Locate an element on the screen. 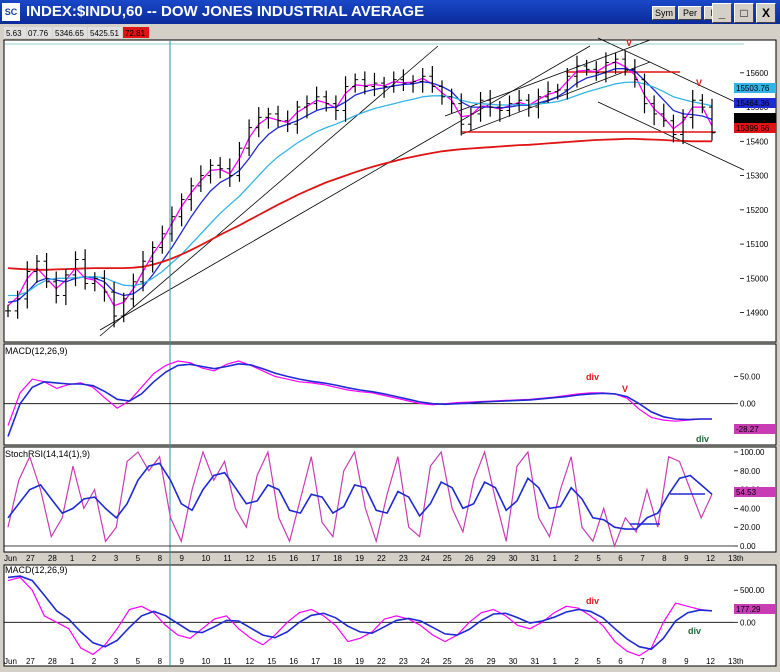  macd2-title: MACD(12,26,9) is located at coordinates (36, 570).